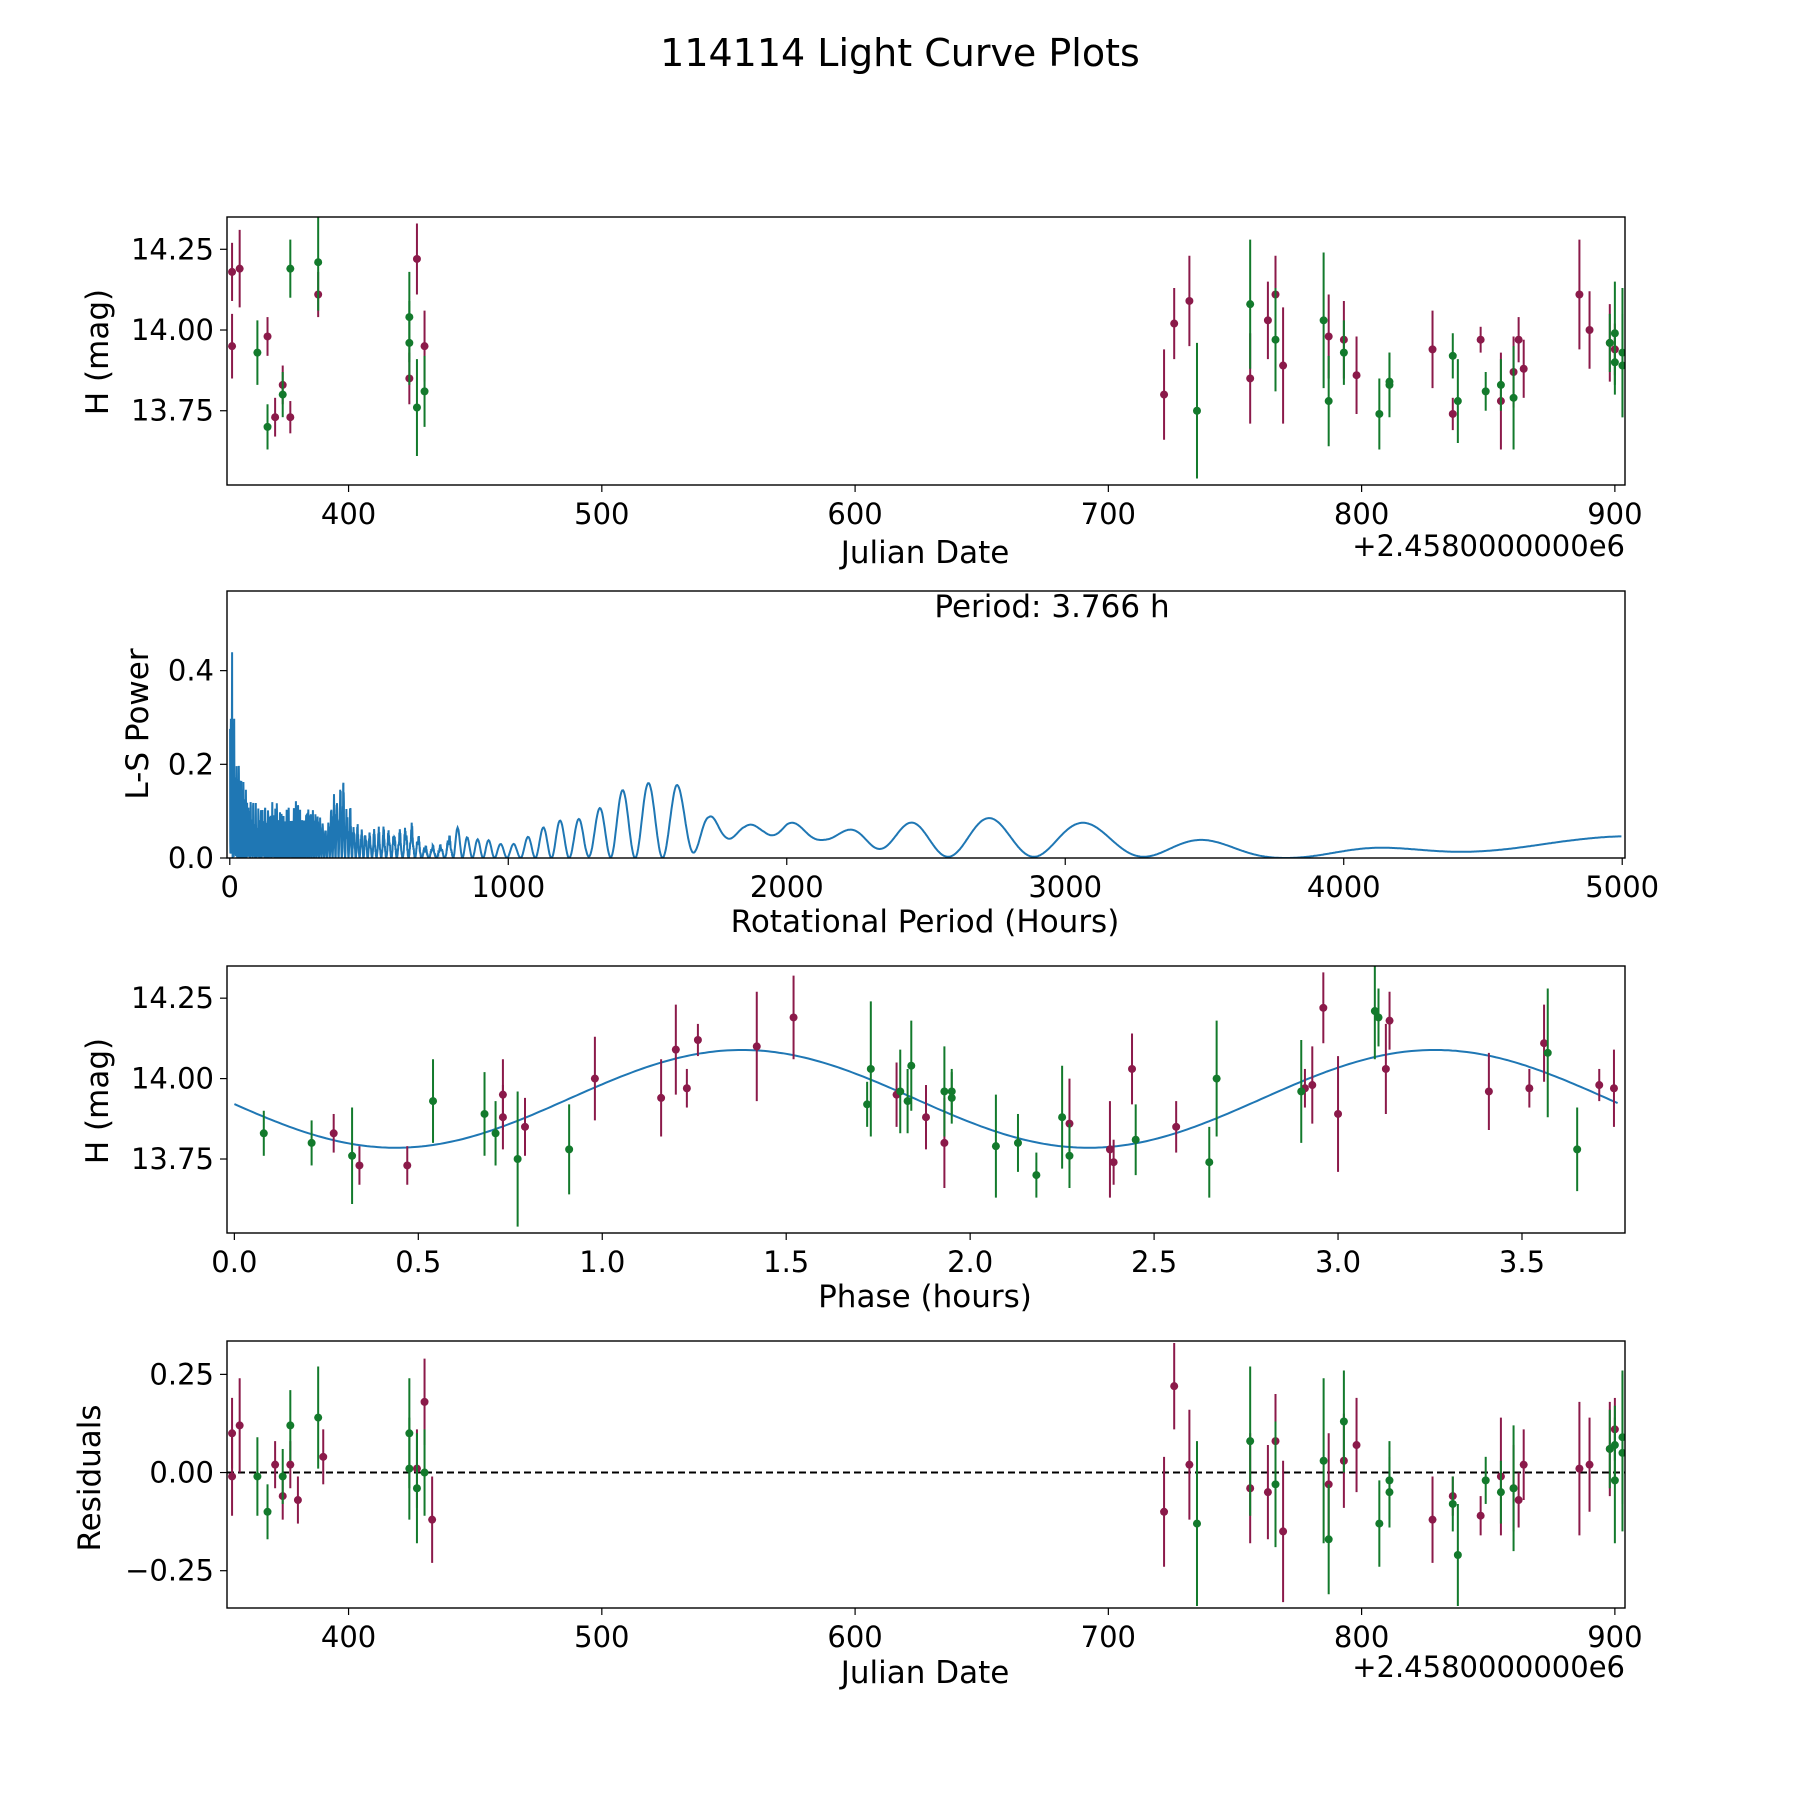  I want to click on residuals-ytick-label: 0.00, so click(181, 1473).